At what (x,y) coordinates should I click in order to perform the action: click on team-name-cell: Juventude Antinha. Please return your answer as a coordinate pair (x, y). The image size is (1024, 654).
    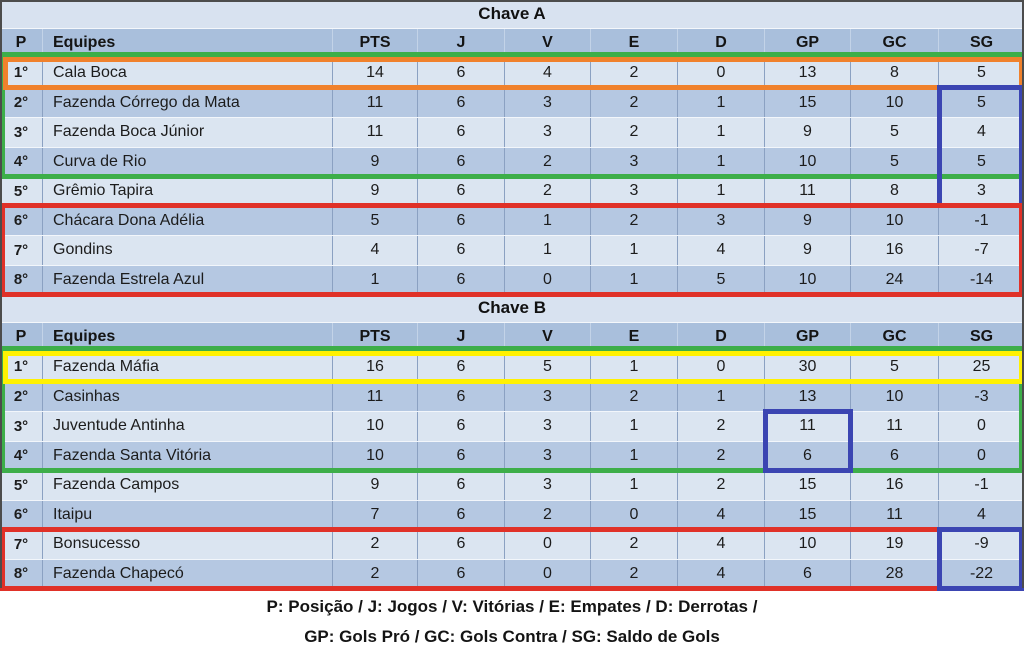
    Looking at the image, I should click on (188, 426).